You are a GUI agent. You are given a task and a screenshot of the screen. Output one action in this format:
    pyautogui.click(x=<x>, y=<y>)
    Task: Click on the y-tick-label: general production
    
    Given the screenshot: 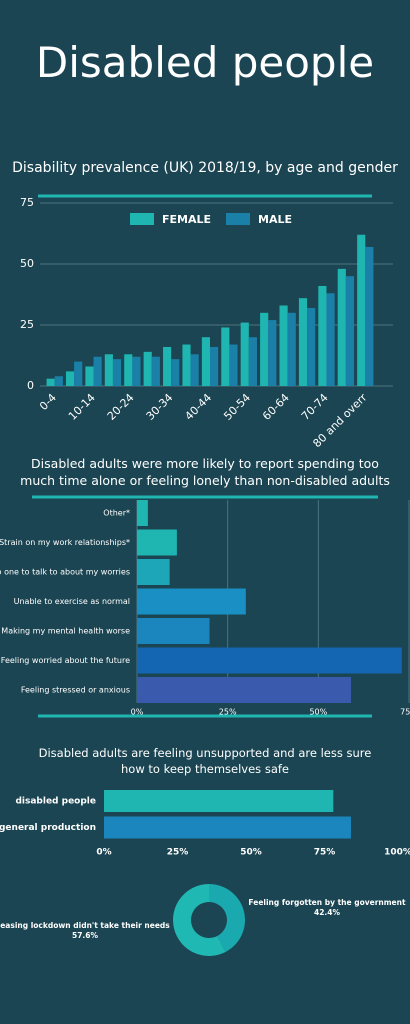 What is the action you would take?
    pyautogui.click(x=48, y=828)
    